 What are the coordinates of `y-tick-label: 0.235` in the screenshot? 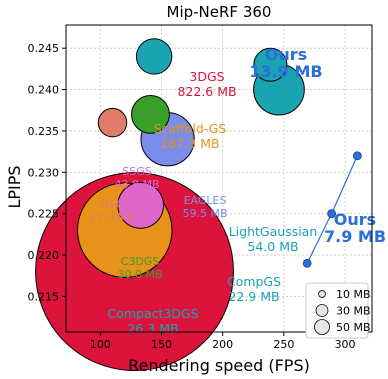 It's located at (44, 131).